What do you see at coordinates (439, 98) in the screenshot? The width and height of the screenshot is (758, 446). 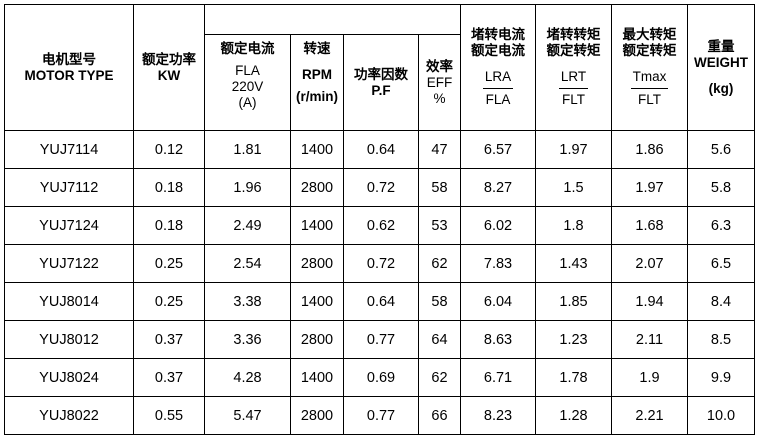 I see `header-eff-l2: %` at bounding box center [439, 98].